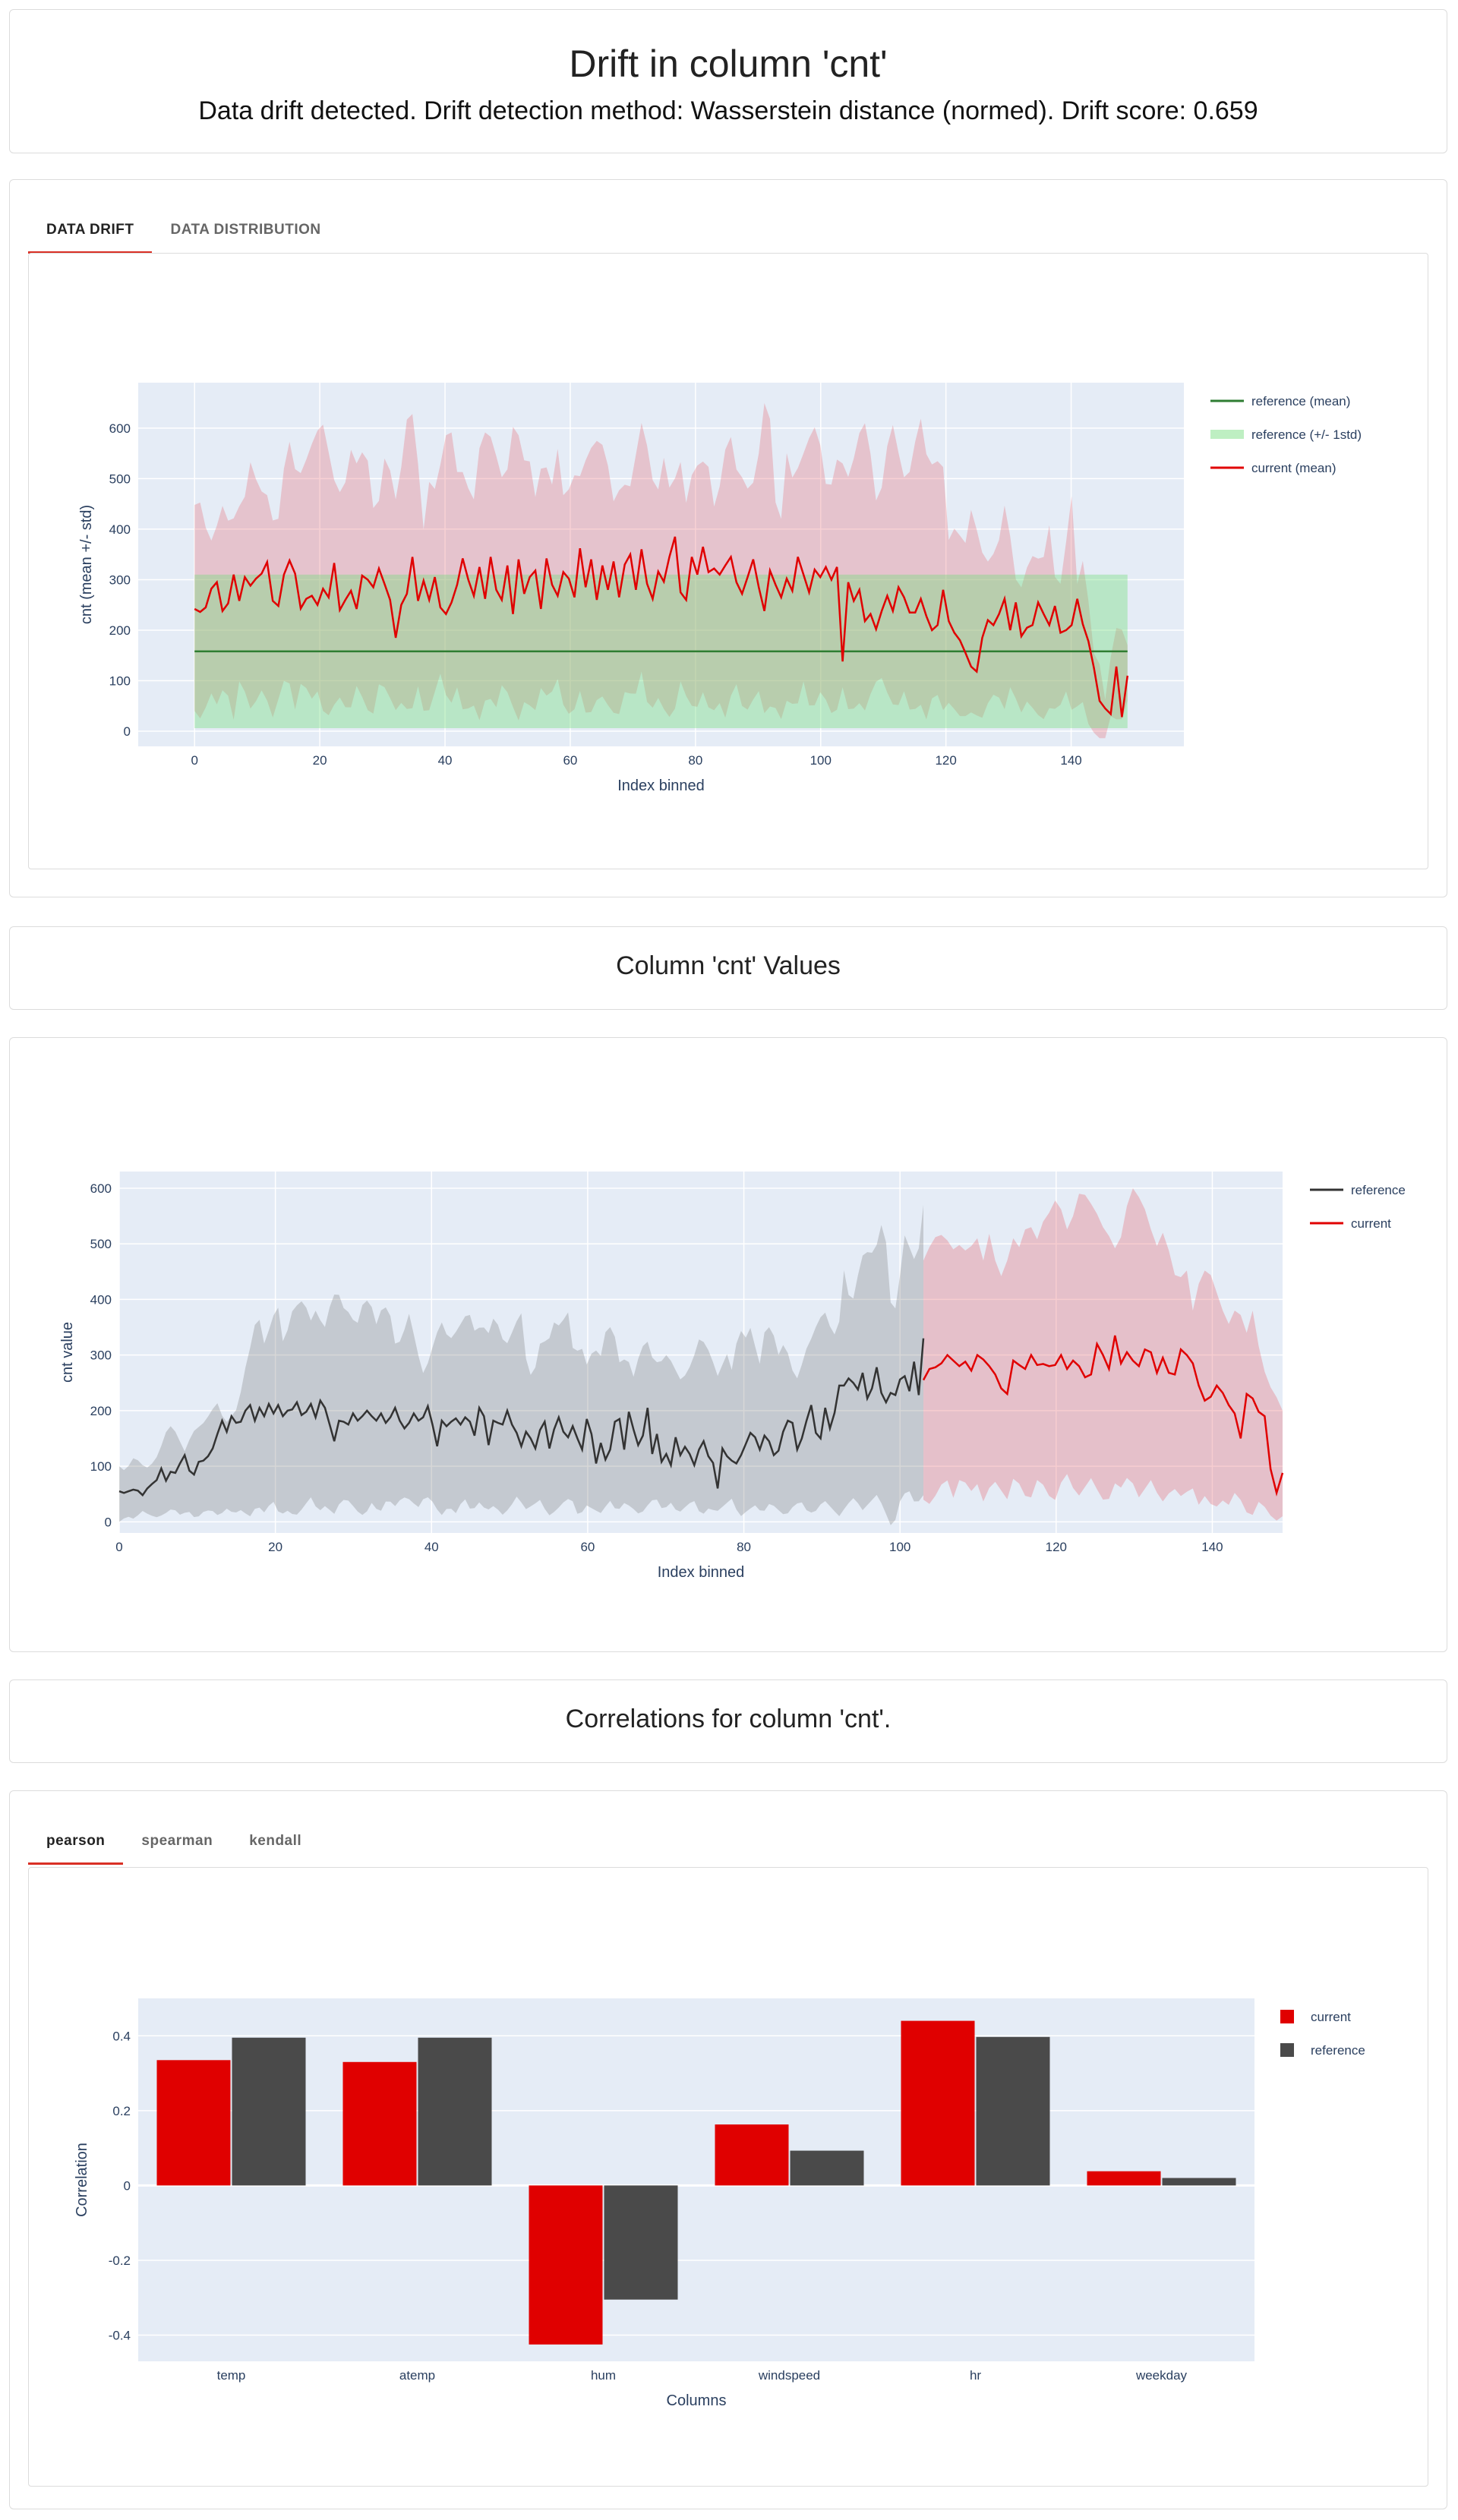  Describe the element at coordinates (975, 2375) in the screenshot. I see `x-tick-label: hr` at that location.